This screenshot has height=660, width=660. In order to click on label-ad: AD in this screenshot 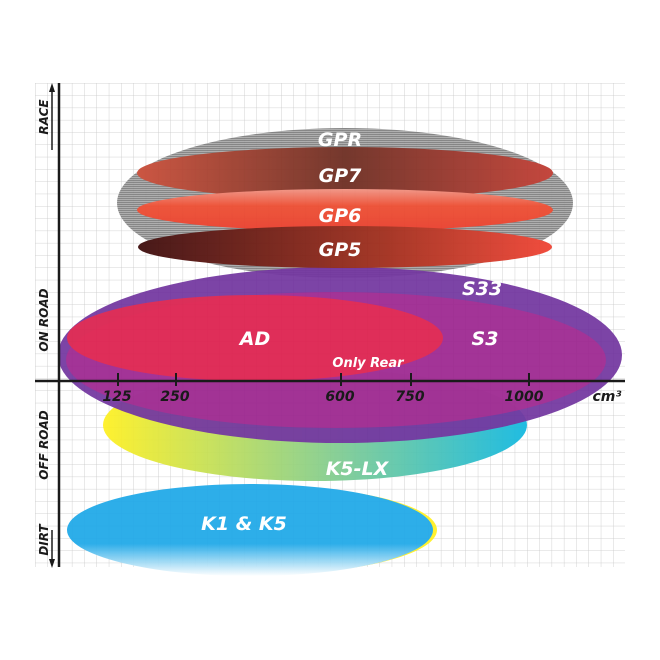, I will do `click(254, 339)`.